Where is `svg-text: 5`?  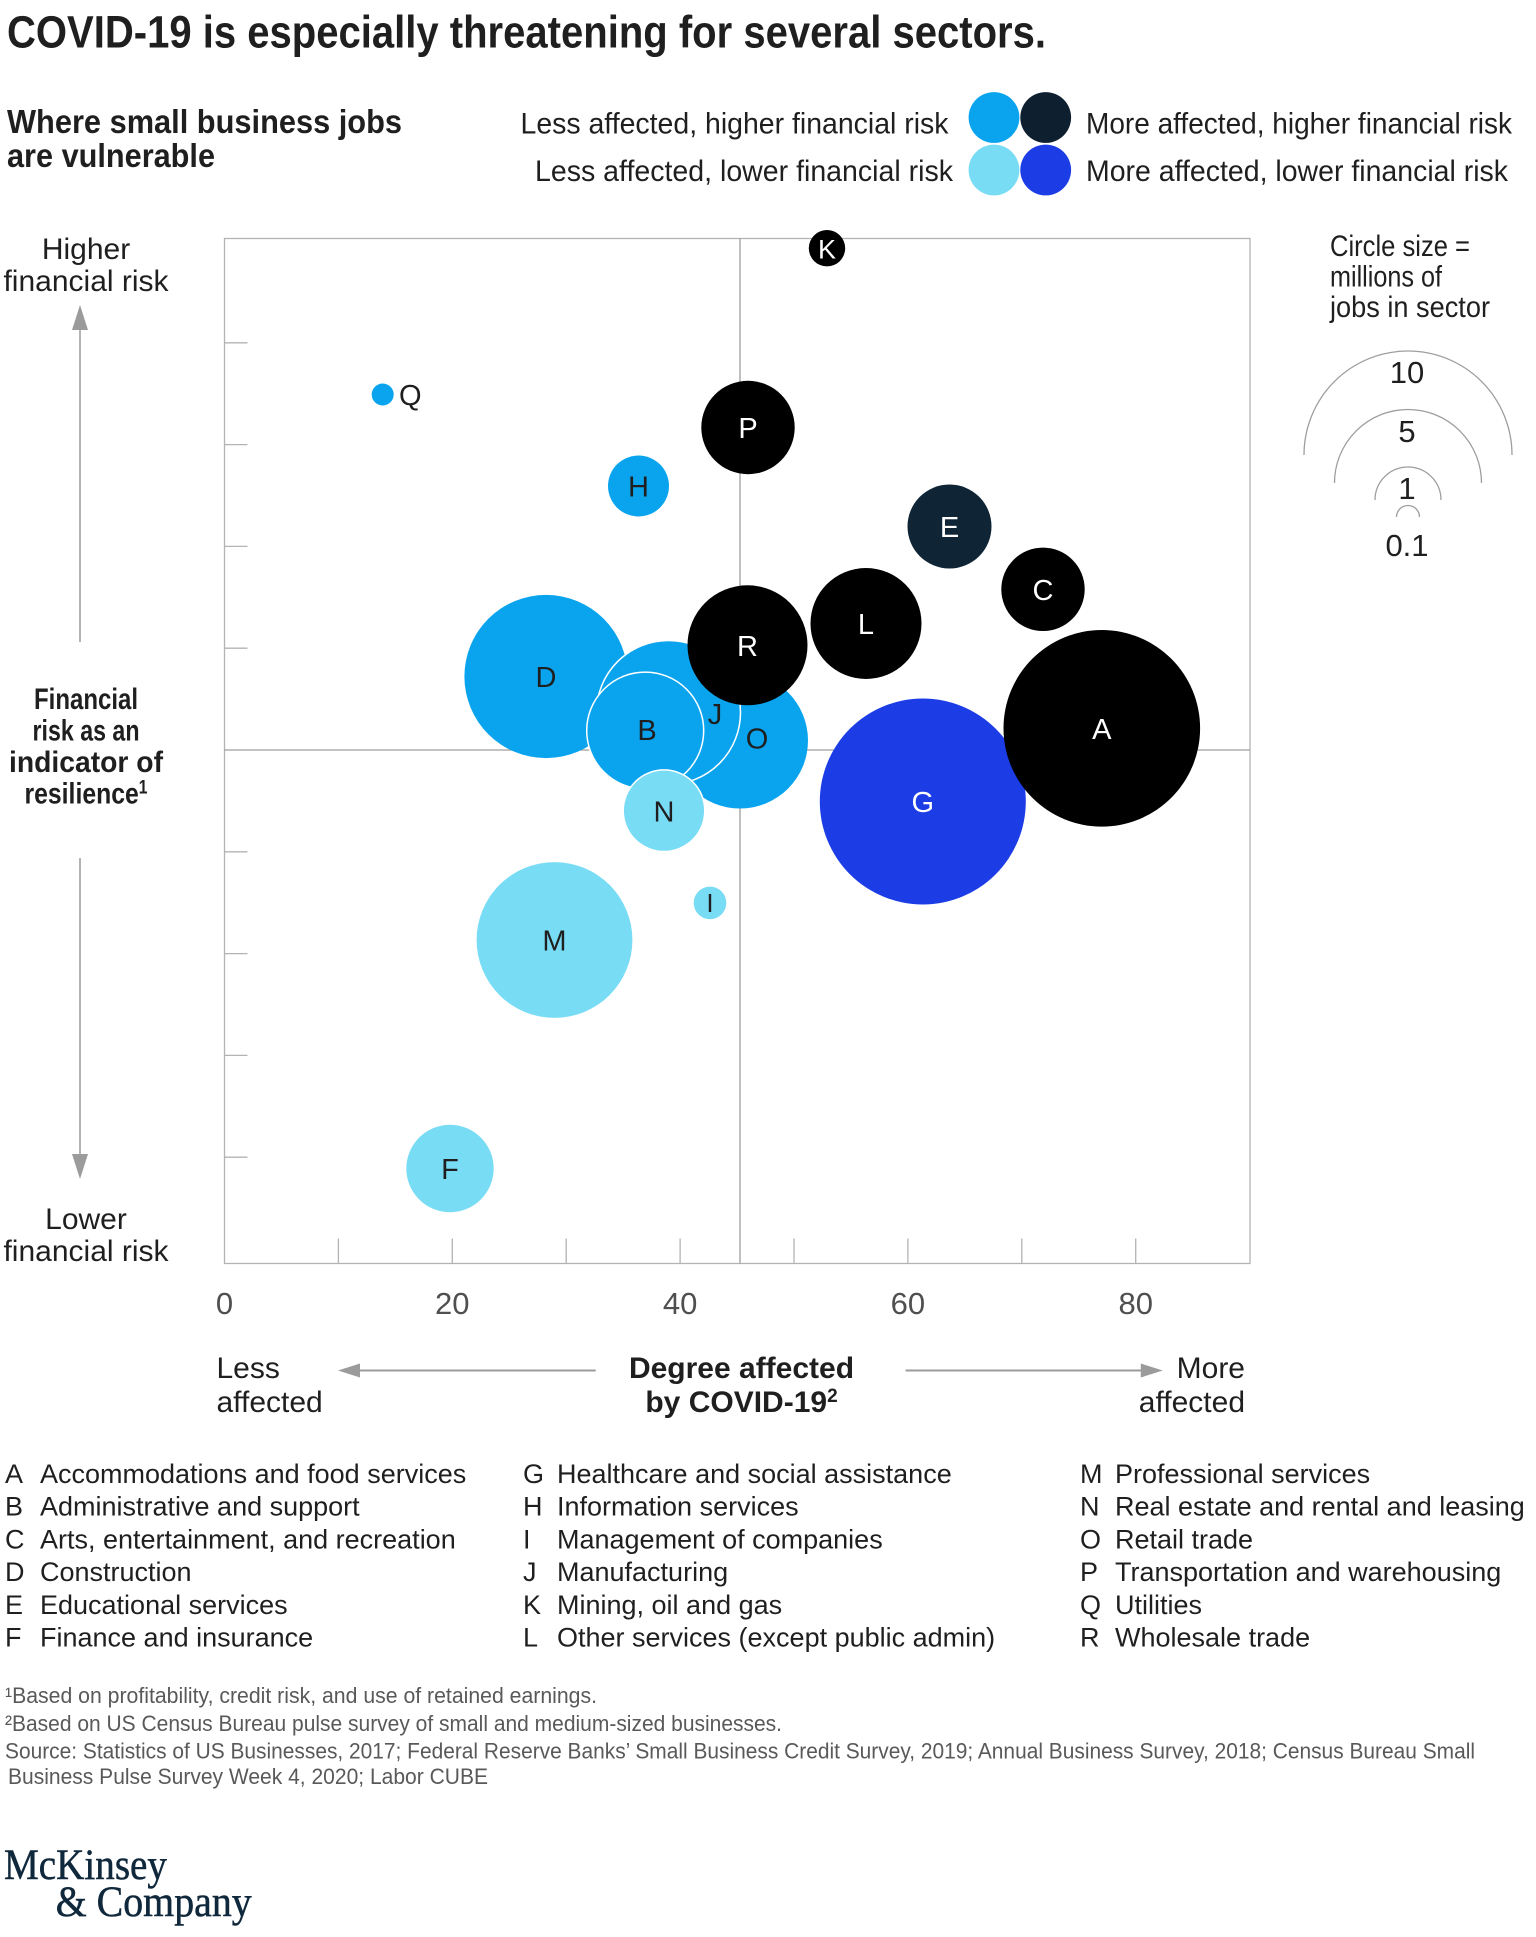 svg-text: 5 is located at coordinates (1406, 431).